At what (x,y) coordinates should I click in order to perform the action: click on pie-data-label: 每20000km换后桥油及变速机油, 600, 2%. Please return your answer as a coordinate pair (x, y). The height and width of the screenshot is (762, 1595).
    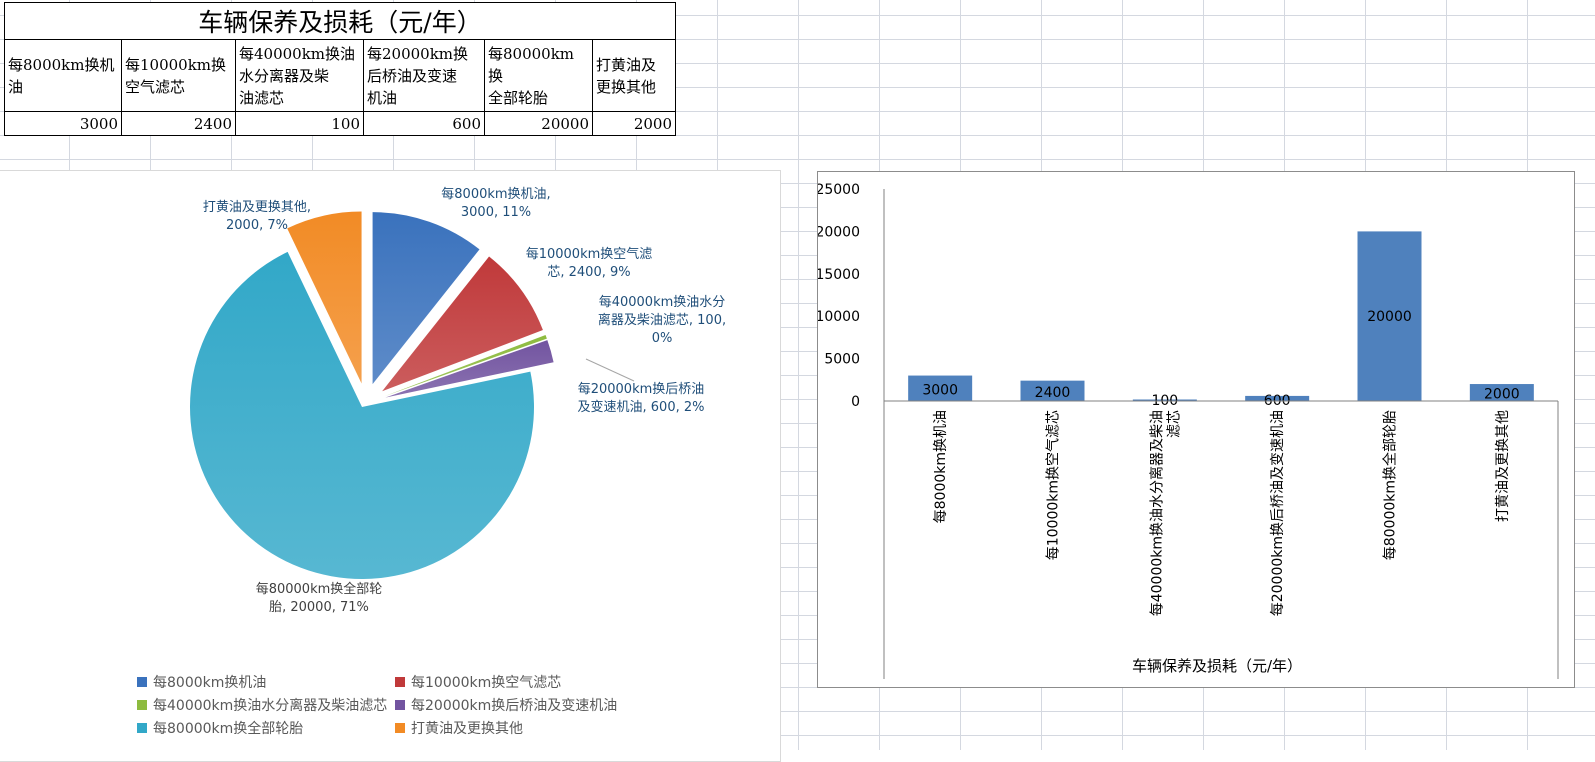
    Looking at the image, I should click on (641, 398).